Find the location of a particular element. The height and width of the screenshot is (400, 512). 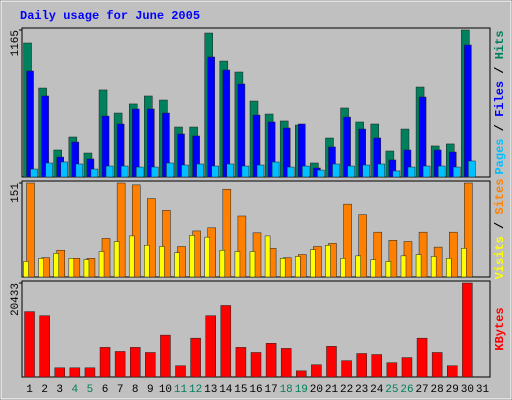

x-tick-label: 14 is located at coordinates (226, 390).